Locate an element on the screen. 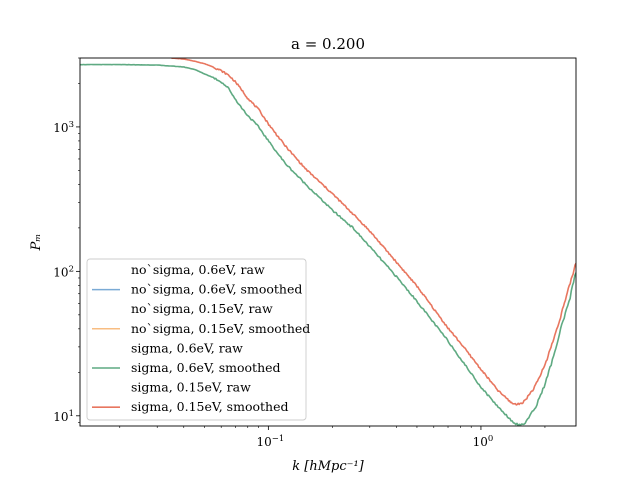 The image size is (640, 480). legend-label-0: no`sigma, 0.6eV, raw is located at coordinates (198, 269).